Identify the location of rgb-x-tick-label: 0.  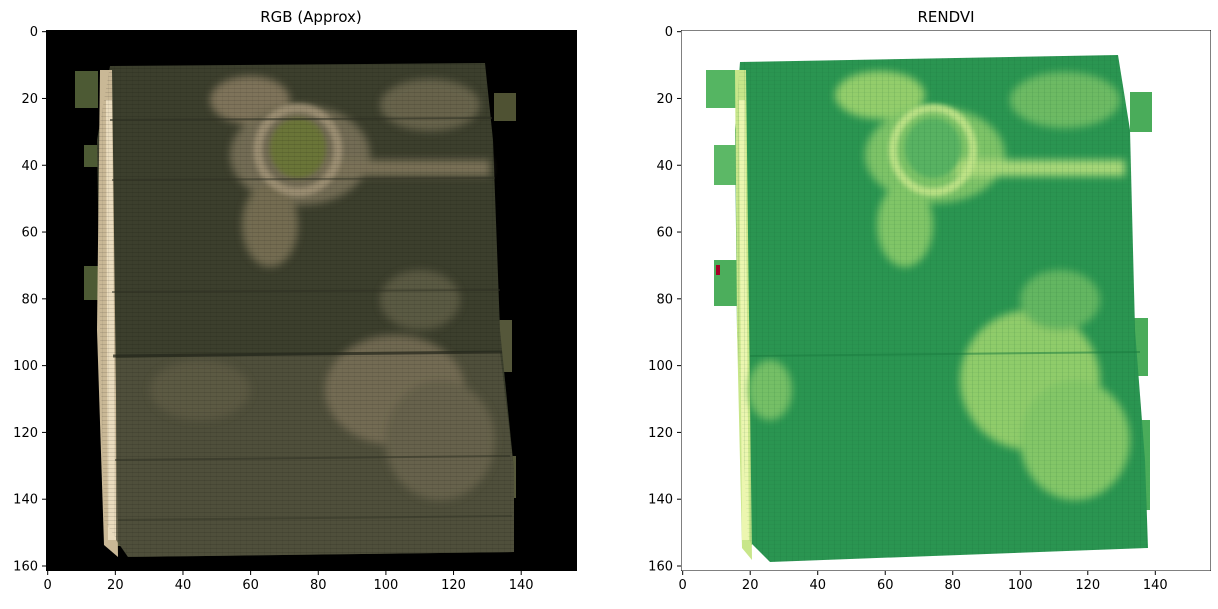
(48, 585).